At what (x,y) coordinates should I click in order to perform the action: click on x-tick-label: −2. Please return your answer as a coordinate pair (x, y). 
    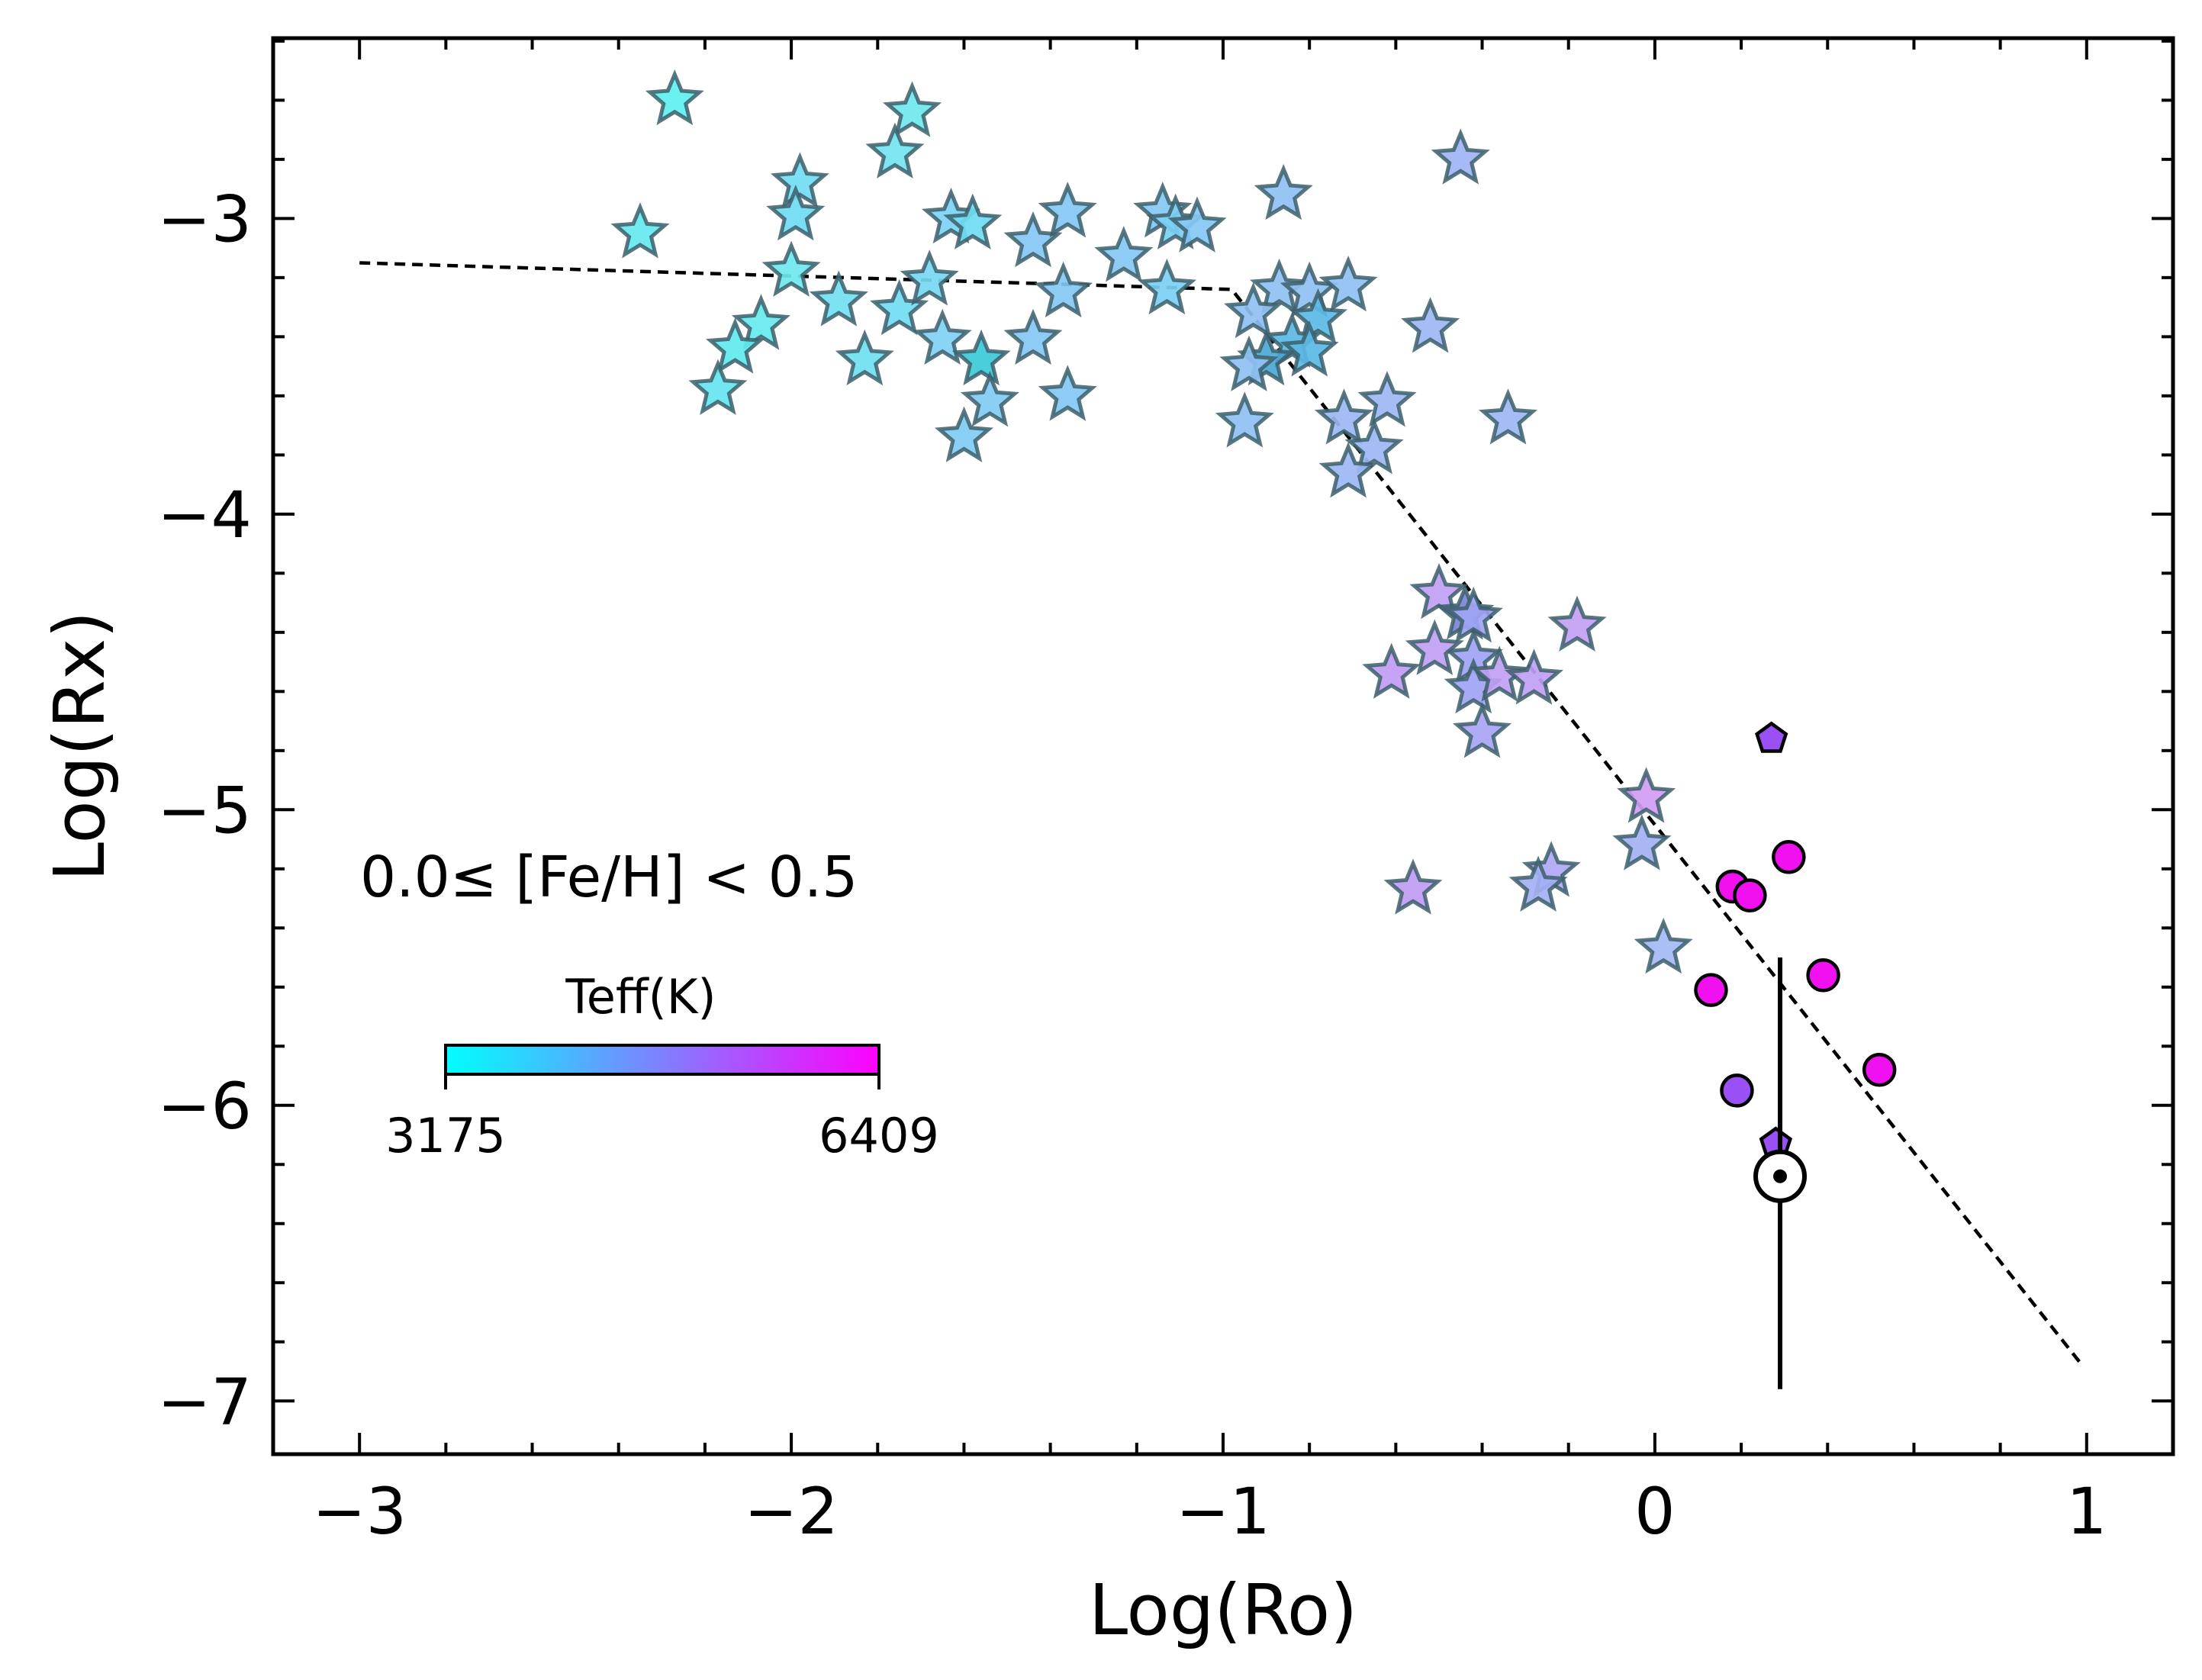
    Looking at the image, I should click on (791, 1511).